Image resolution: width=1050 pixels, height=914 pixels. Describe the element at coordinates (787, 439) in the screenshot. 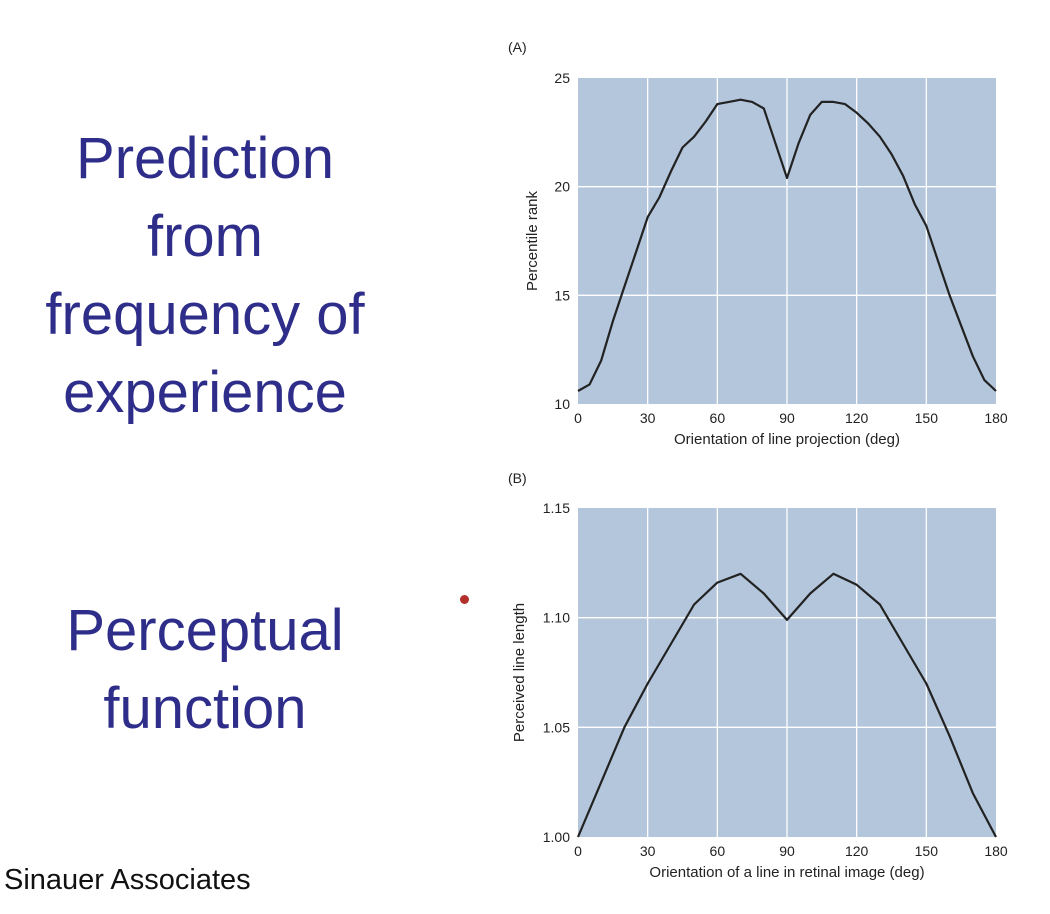

I see `x-axis-label: Orientation of line projection (deg)` at that location.